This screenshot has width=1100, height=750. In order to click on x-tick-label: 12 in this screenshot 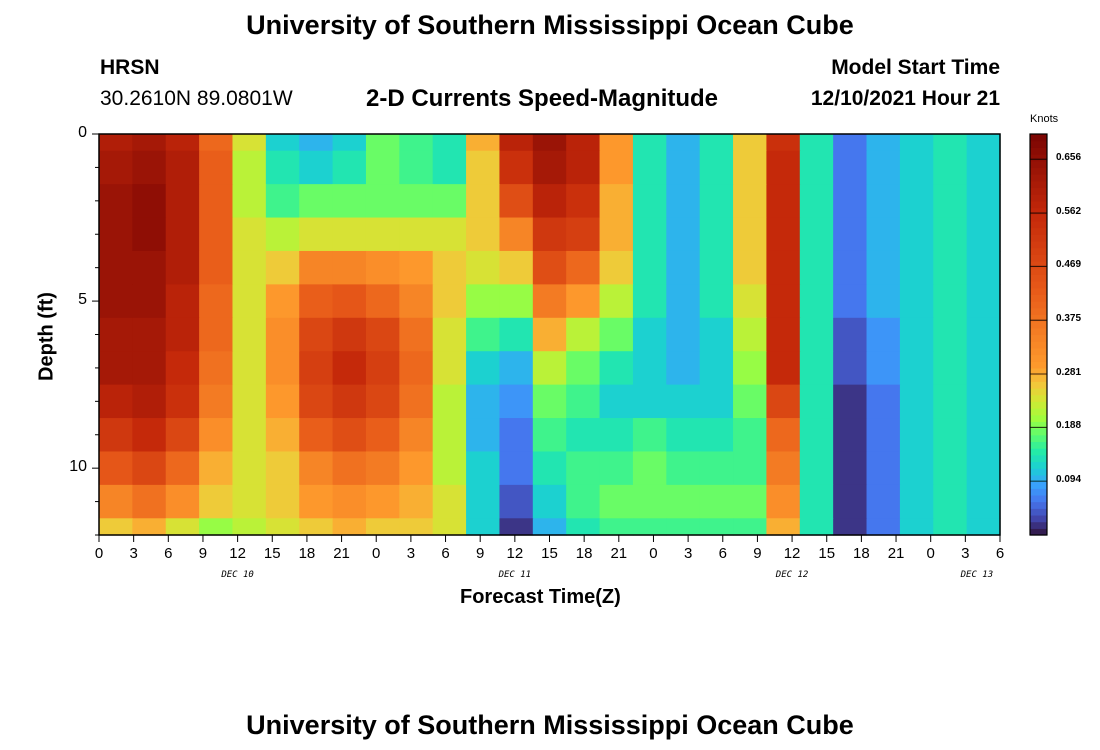, I will do `click(792, 553)`.